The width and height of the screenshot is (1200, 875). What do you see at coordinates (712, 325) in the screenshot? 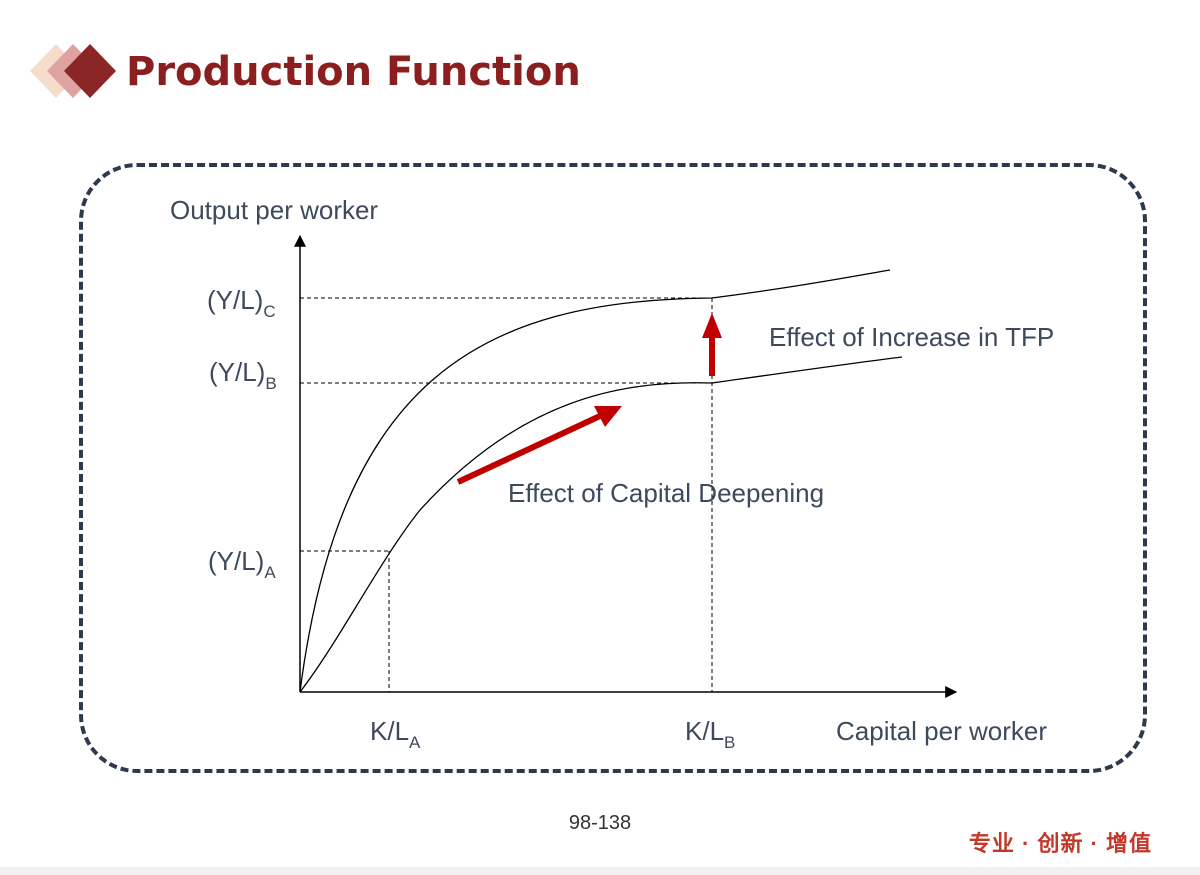
I see `tfp-arrow-head` at bounding box center [712, 325].